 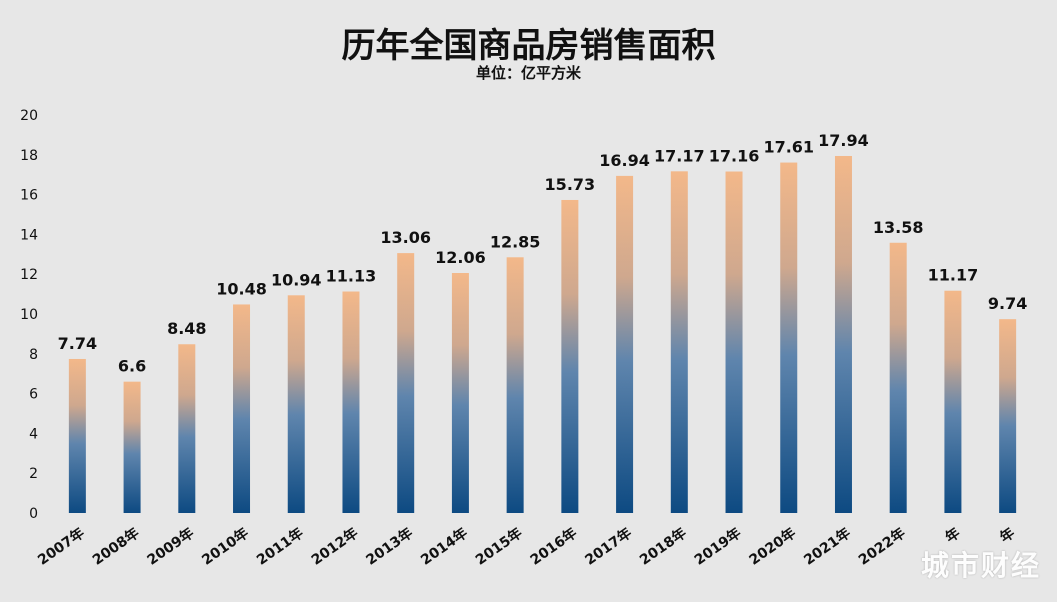 I want to click on x-tick-label: 2018年, so click(x=662, y=546).